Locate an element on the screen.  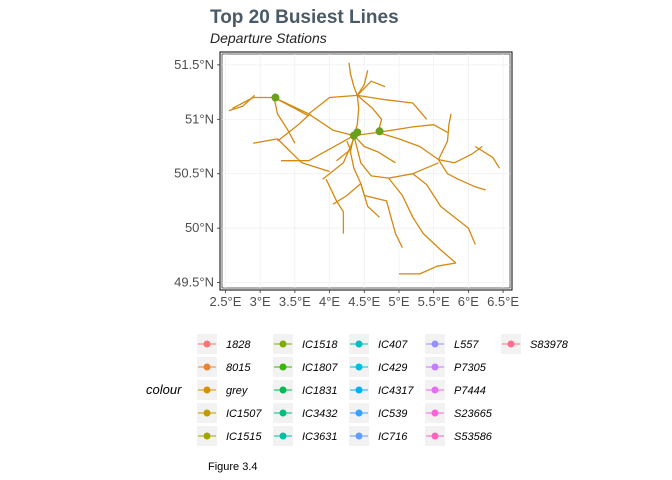
x-tick-label-4: 4.5°E is located at coordinates (364, 301).